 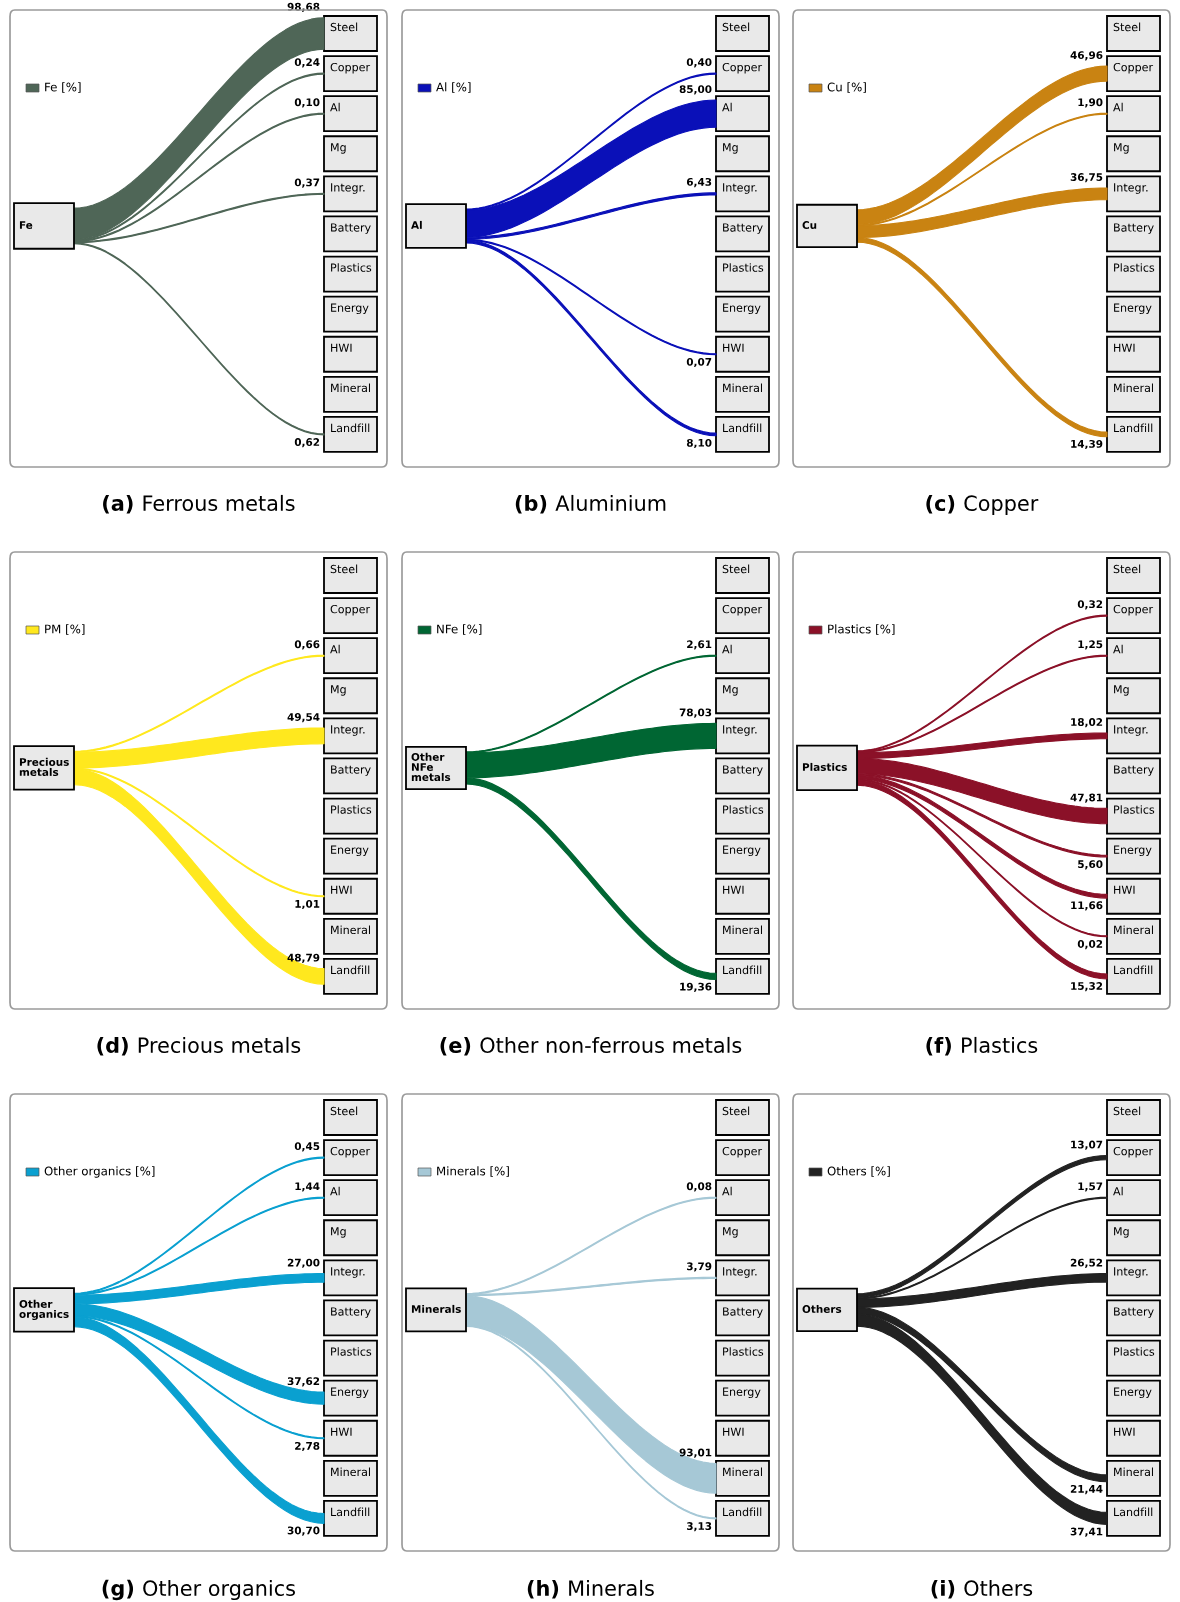 I want to click on data-label: 0,07, so click(x=699, y=362).